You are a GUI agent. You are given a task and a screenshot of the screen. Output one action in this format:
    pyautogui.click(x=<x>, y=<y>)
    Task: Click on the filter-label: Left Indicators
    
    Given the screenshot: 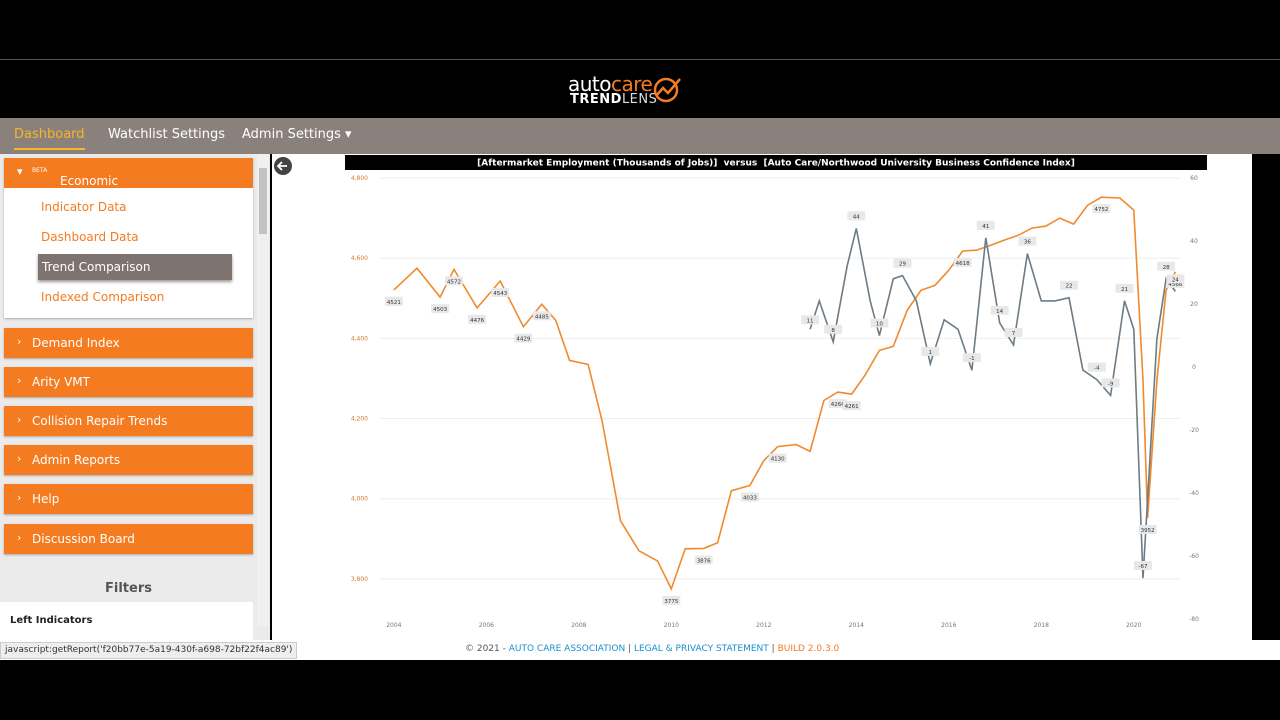 What is the action you would take?
    pyautogui.click(x=51, y=620)
    